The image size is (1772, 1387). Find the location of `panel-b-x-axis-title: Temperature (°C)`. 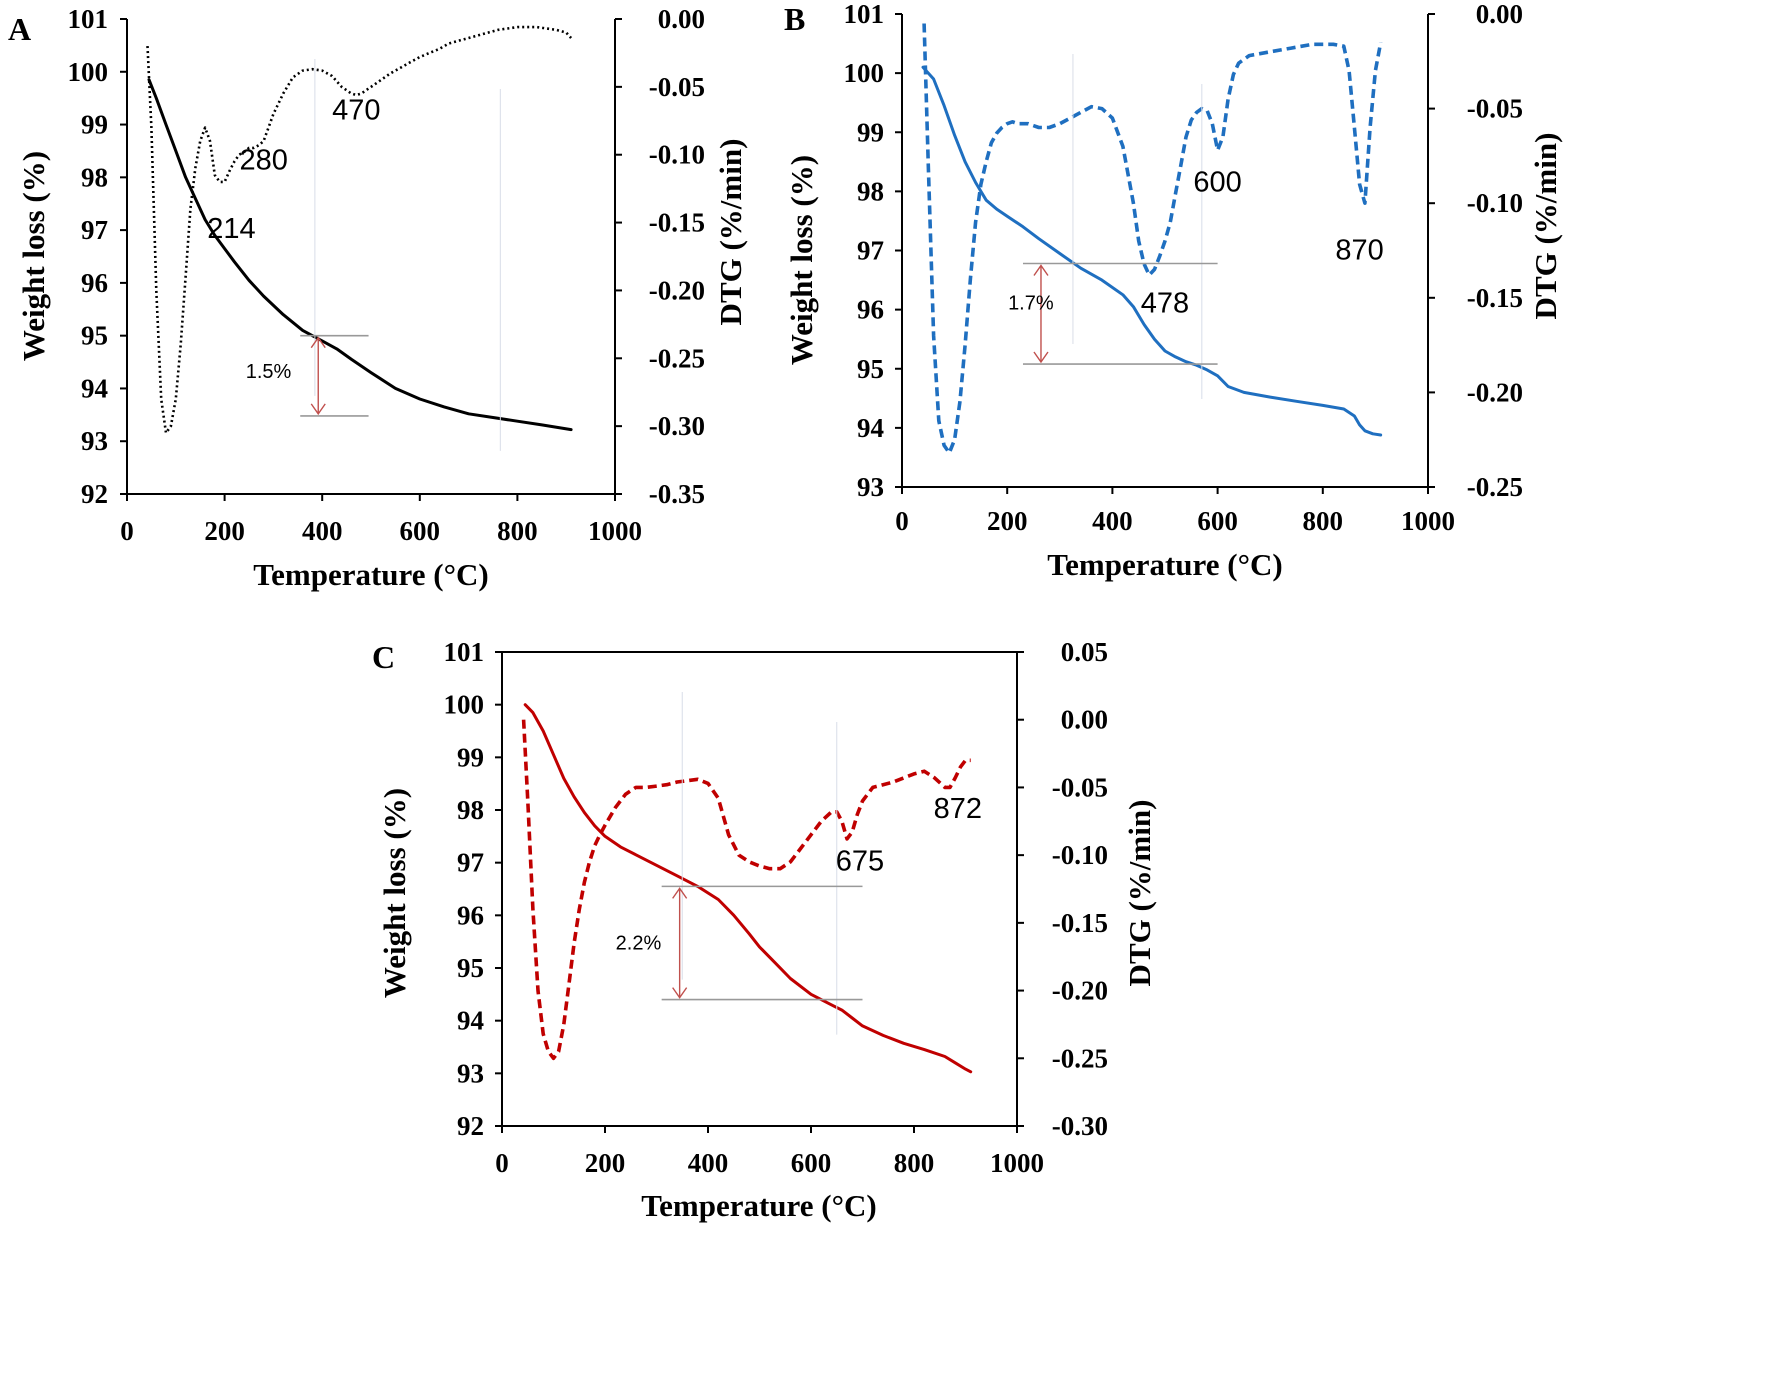

panel-b-x-axis-title: Temperature (°C) is located at coordinates (1164, 564).